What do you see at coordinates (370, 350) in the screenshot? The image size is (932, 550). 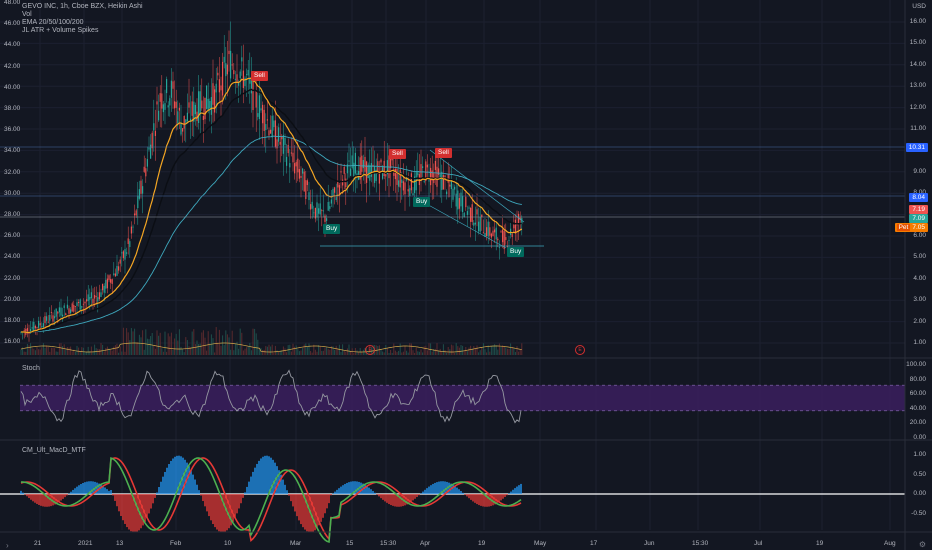 I see `earnings-event-icon: E` at bounding box center [370, 350].